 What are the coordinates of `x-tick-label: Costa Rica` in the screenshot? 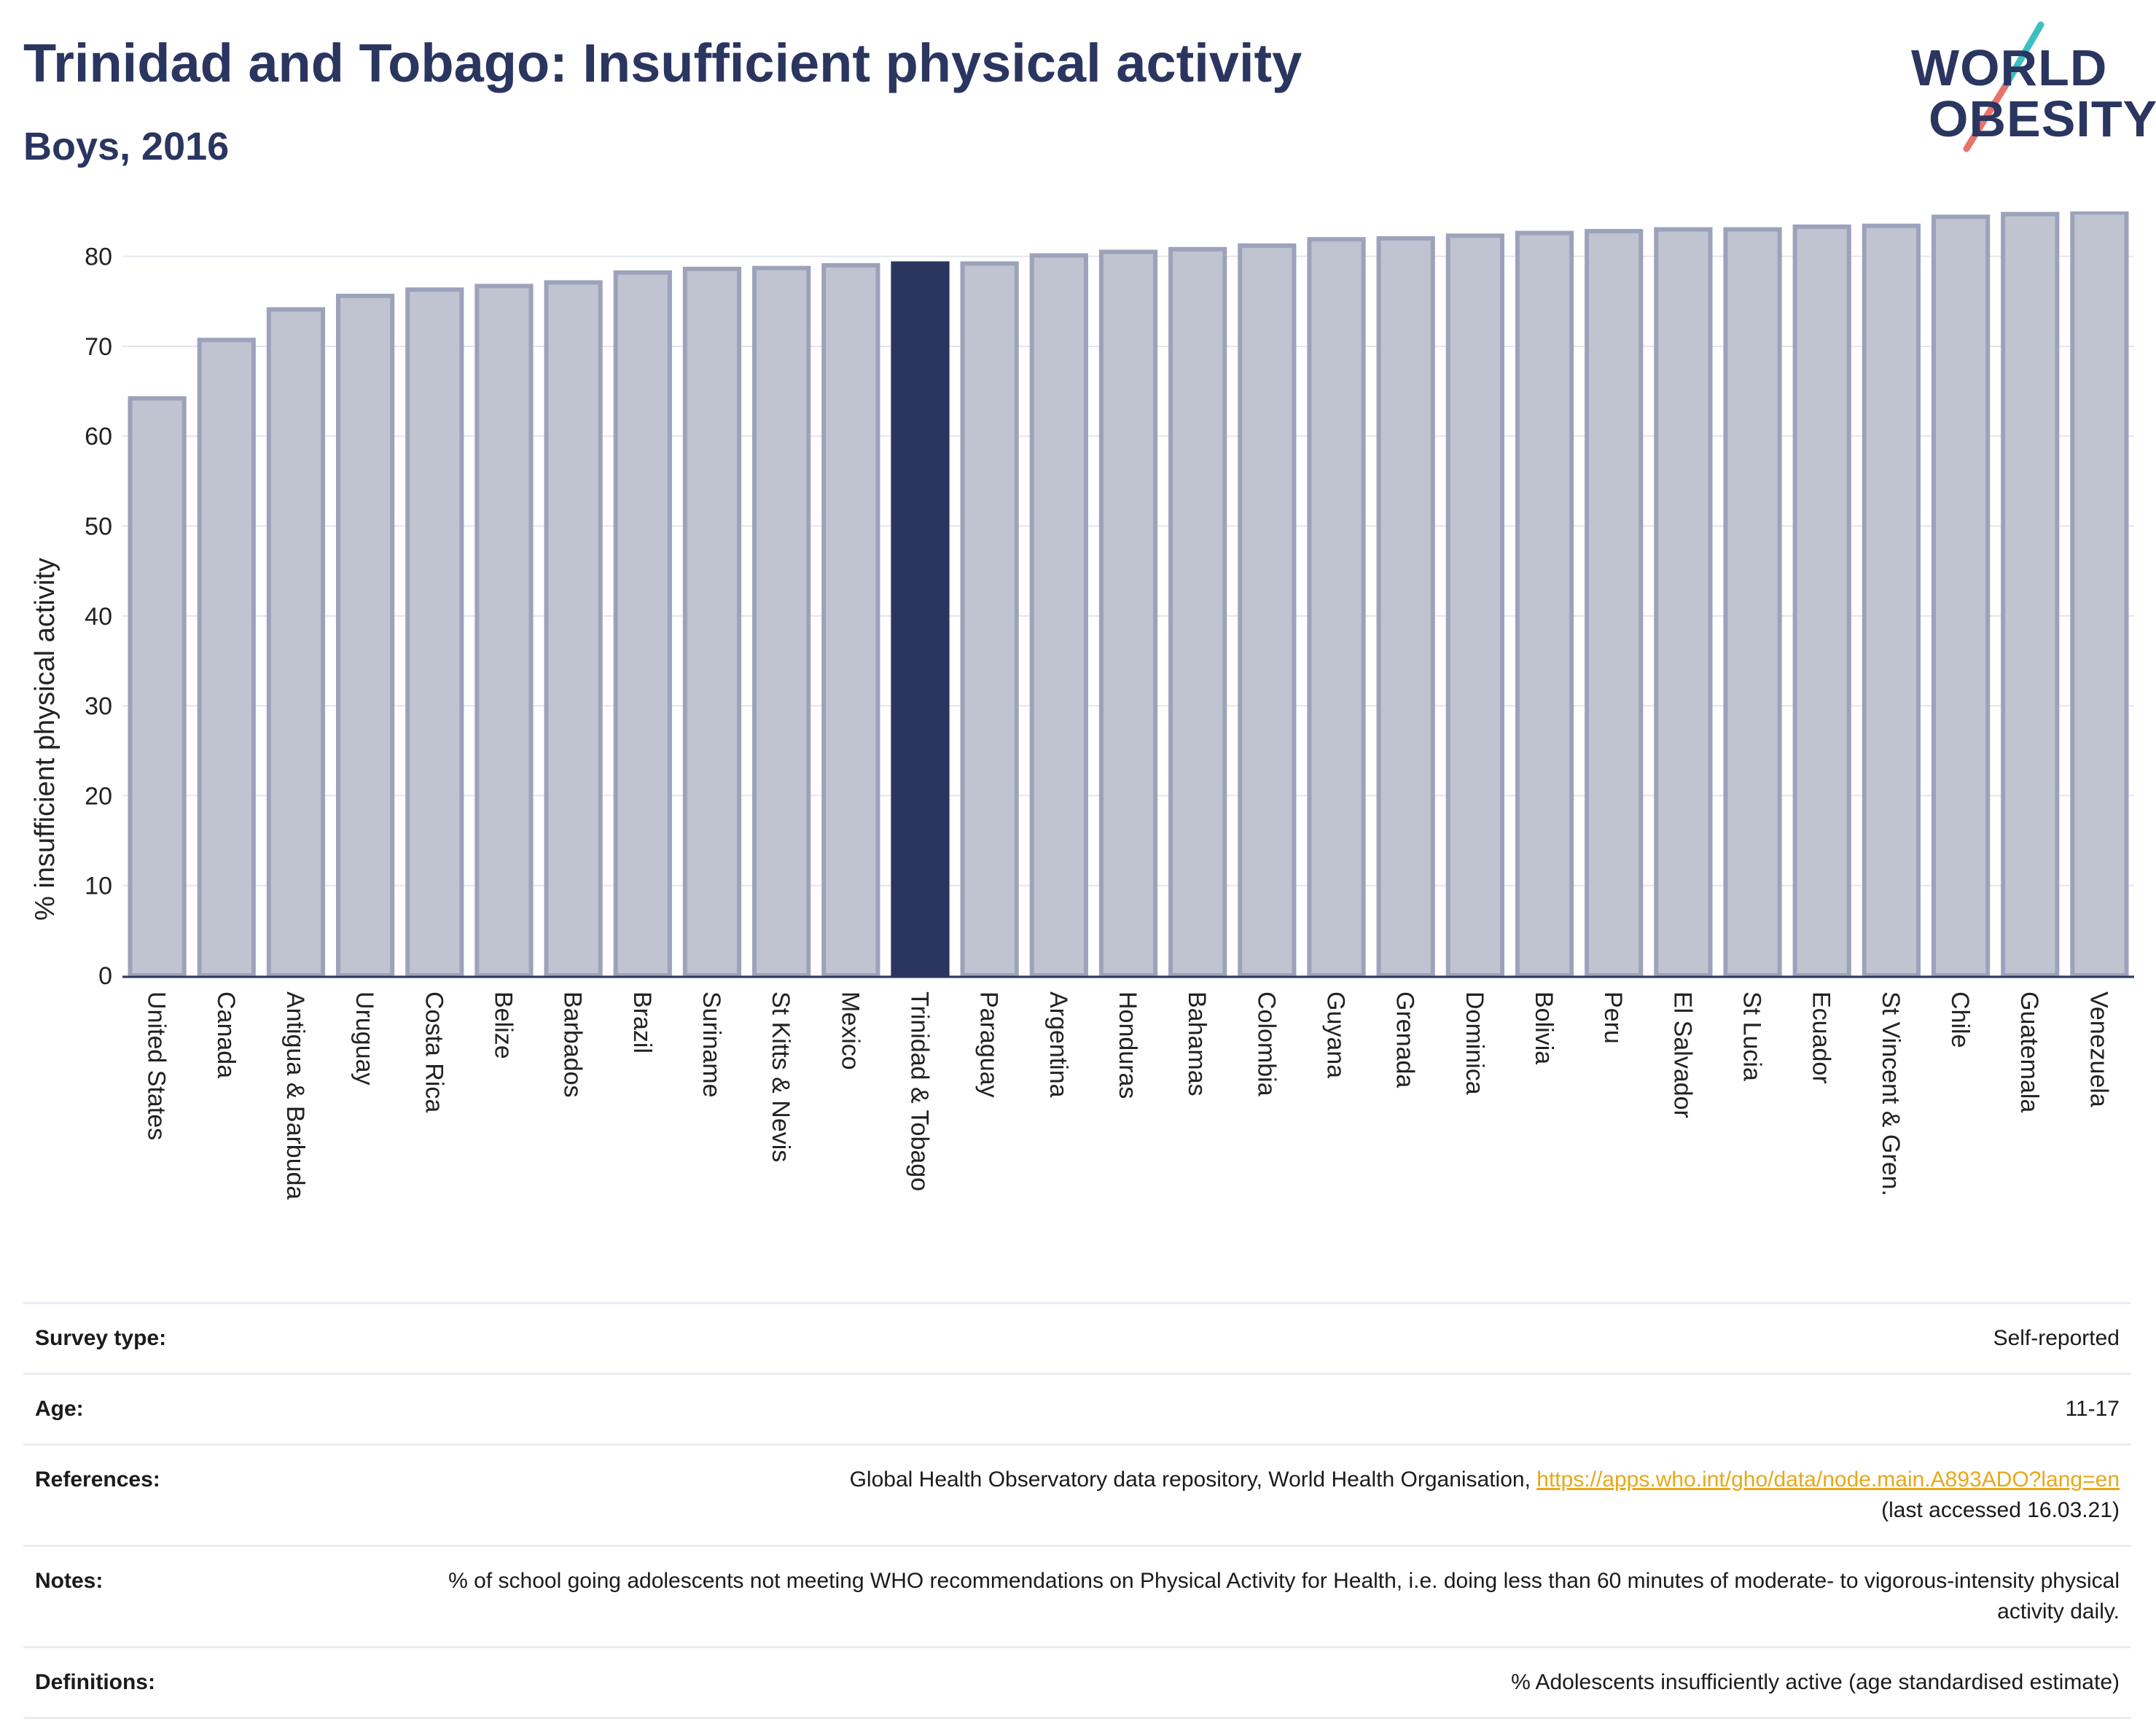 It's located at (434, 1051).